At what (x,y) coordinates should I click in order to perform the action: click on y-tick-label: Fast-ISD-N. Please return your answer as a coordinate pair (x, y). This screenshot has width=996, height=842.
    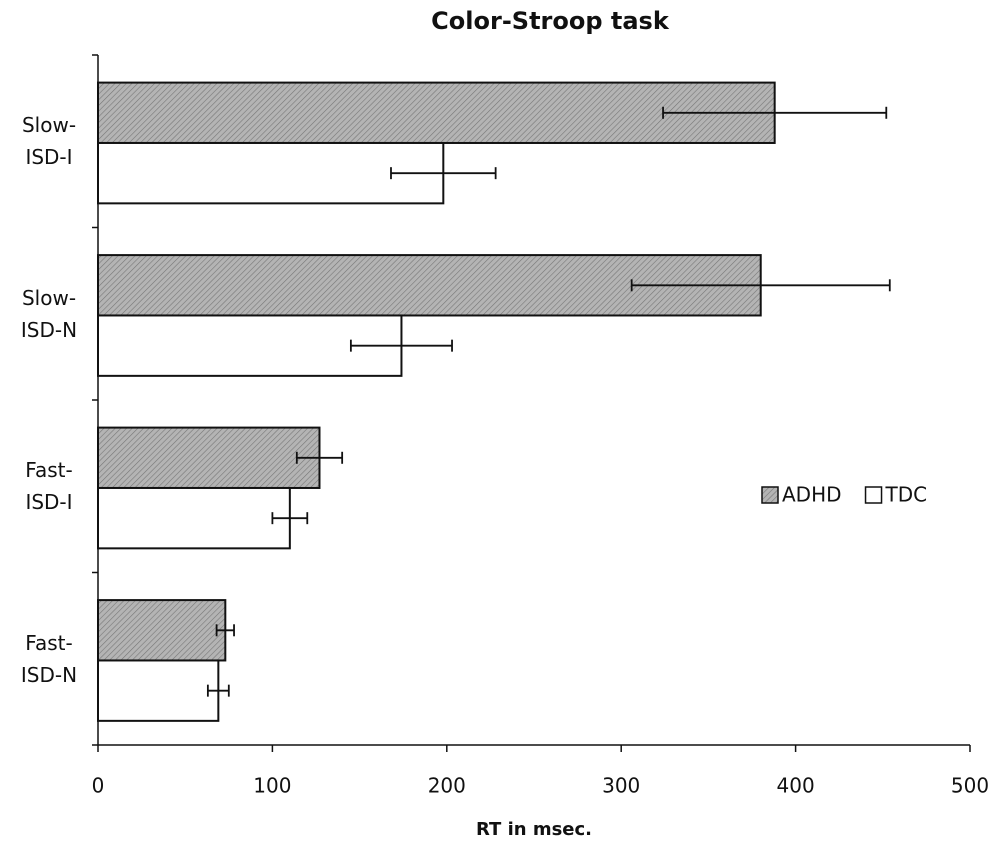
    Looking at the image, I should click on (49, 658).